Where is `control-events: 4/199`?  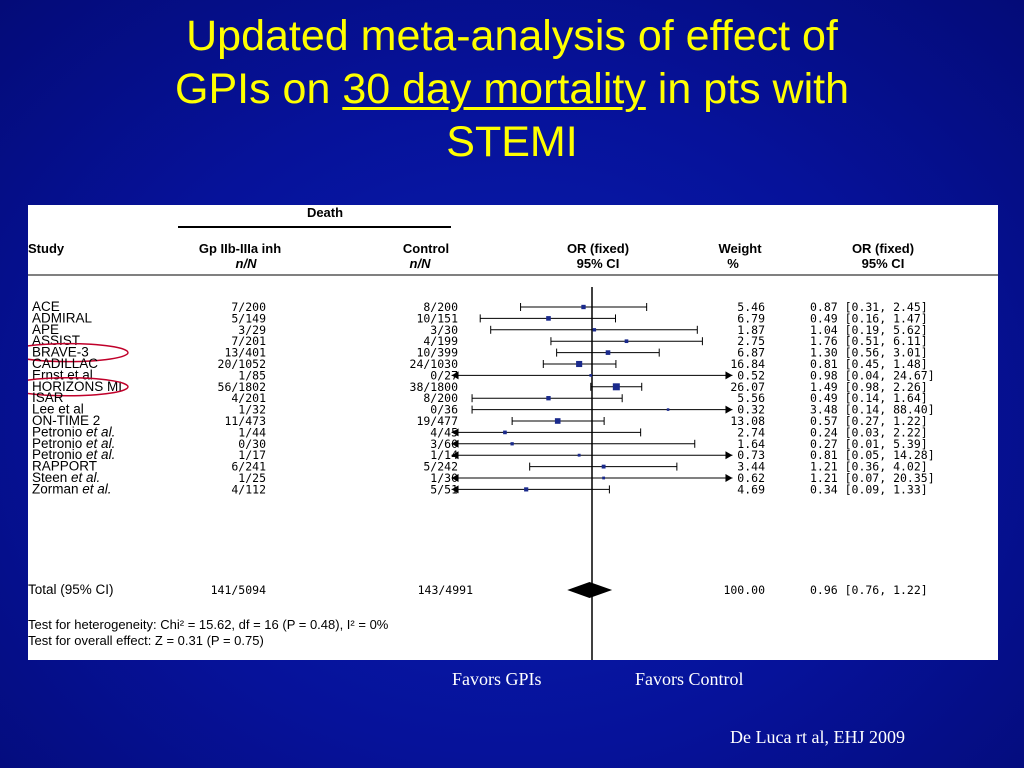 control-events: 4/199 is located at coordinates (440, 341).